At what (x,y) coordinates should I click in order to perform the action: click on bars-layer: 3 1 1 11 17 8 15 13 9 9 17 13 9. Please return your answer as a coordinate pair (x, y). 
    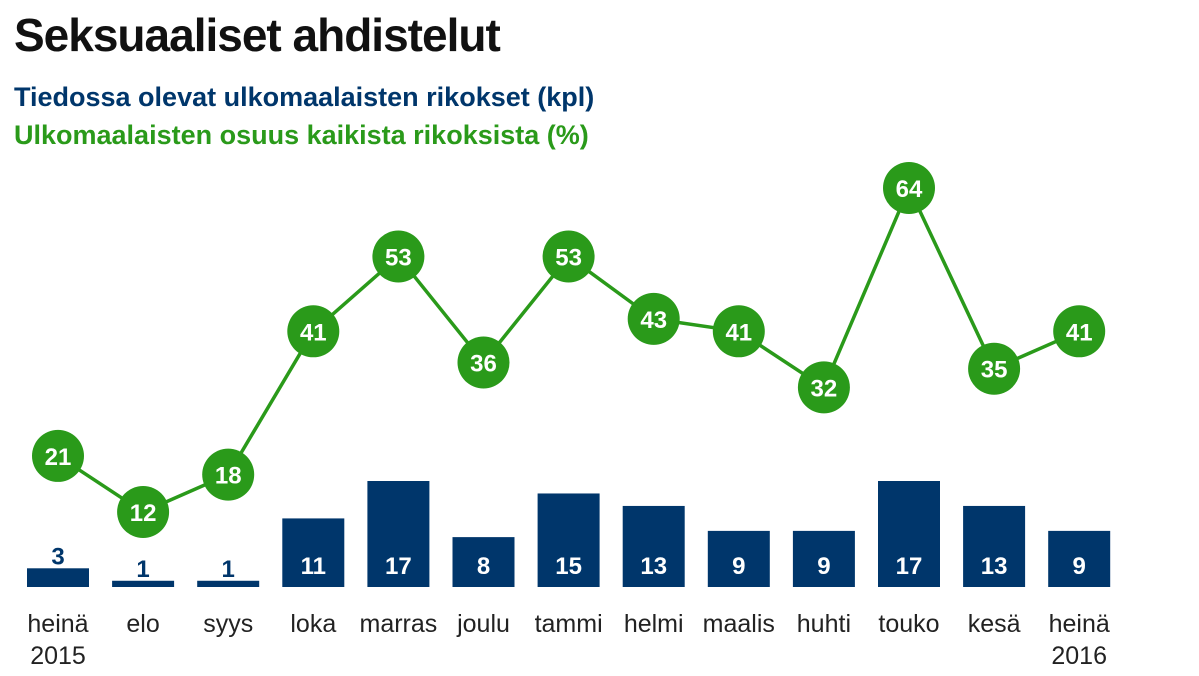
    Looking at the image, I should click on (569, 534).